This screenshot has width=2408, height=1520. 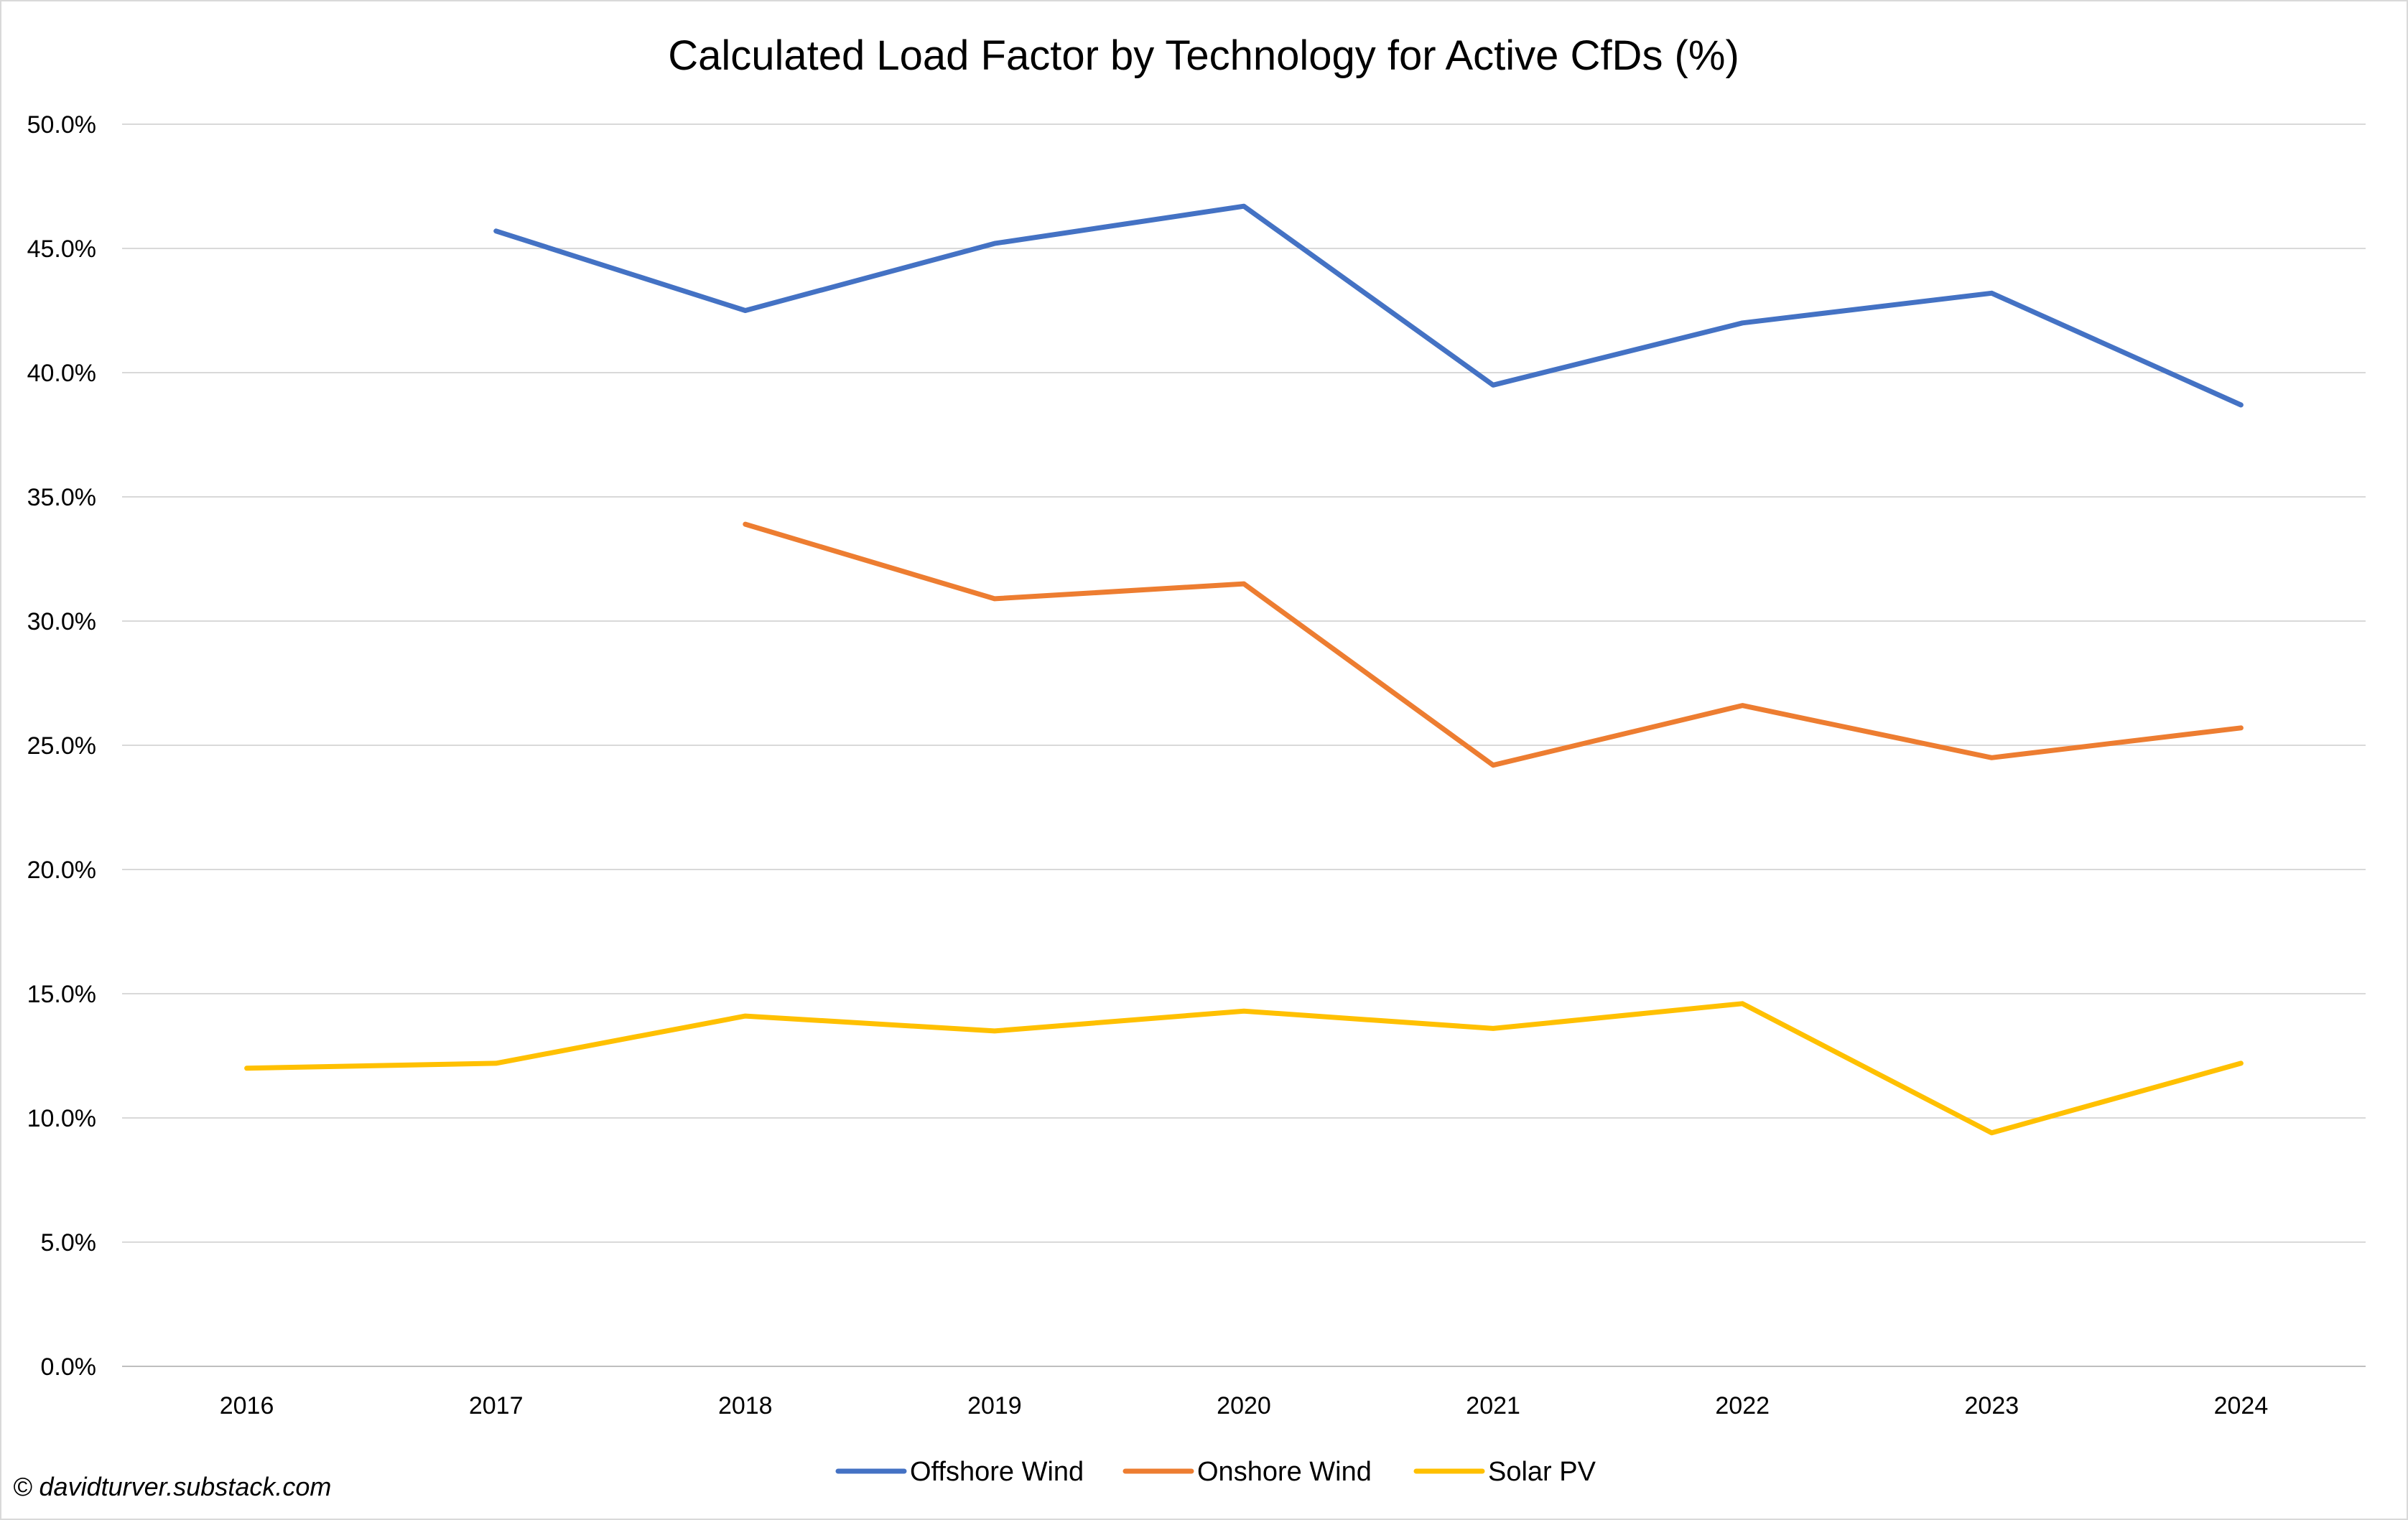 What do you see at coordinates (61, 994) in the screenshot?
I see `y-tick-label: 15.0%` at bounding box center [61, 994].